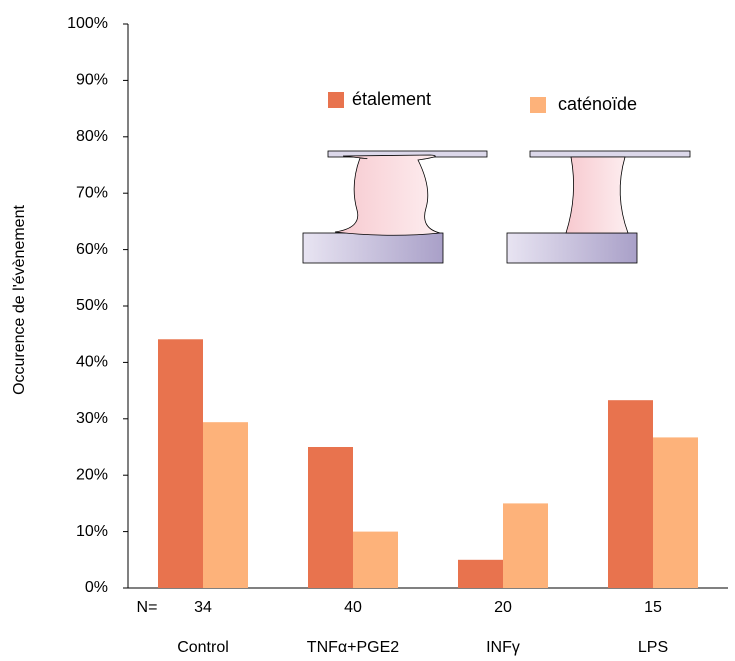 The width and height of the screenshot is (735, 661). Describe the element at coordinates (147, 607) in the screenshot. I see `n-label: N=` at that location.